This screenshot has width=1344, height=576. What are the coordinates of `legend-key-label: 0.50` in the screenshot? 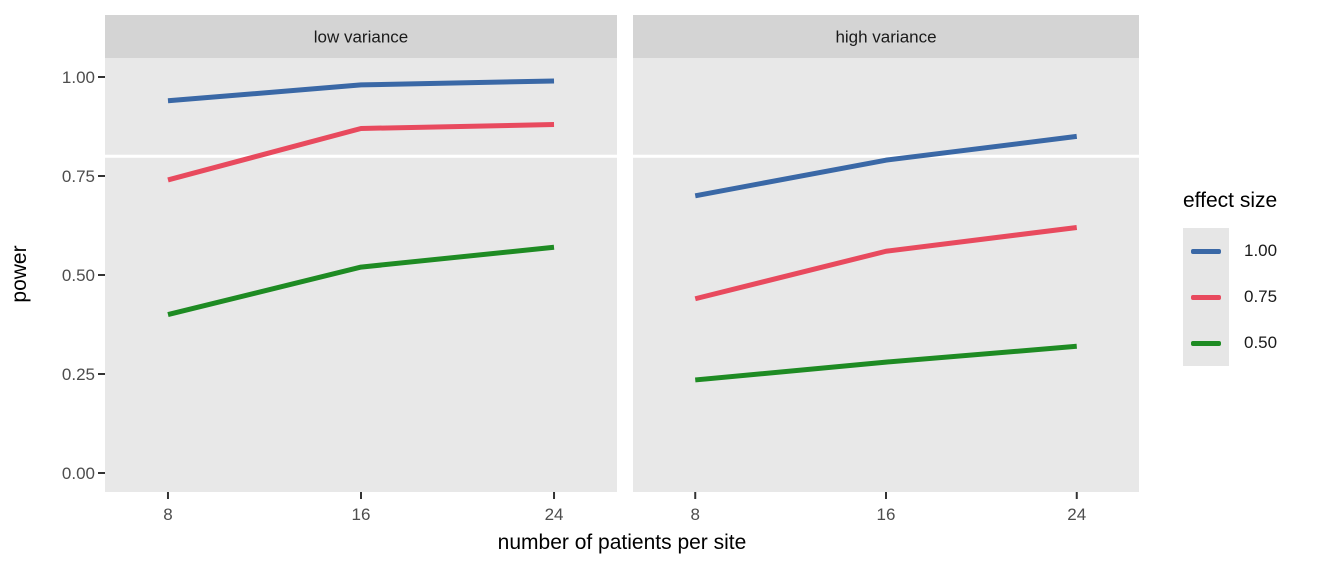 It's located at (1261, 342).